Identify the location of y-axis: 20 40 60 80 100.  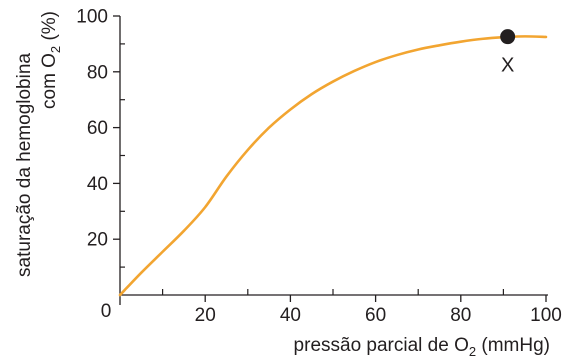
(100, 156).